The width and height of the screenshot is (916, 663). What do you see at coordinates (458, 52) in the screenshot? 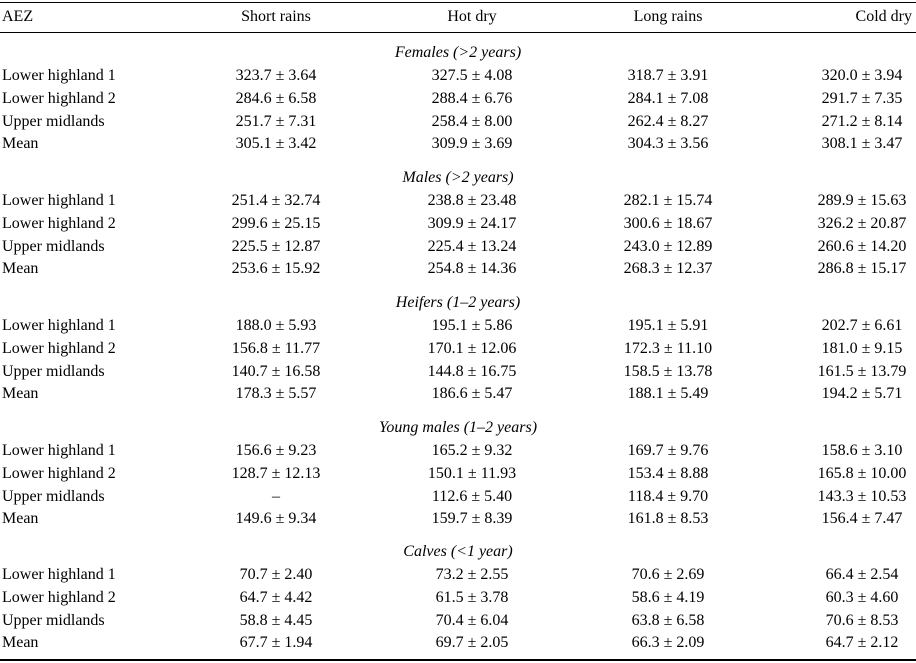
I see `group-title: Females (>2 years)` at bounding box center [458, 52].